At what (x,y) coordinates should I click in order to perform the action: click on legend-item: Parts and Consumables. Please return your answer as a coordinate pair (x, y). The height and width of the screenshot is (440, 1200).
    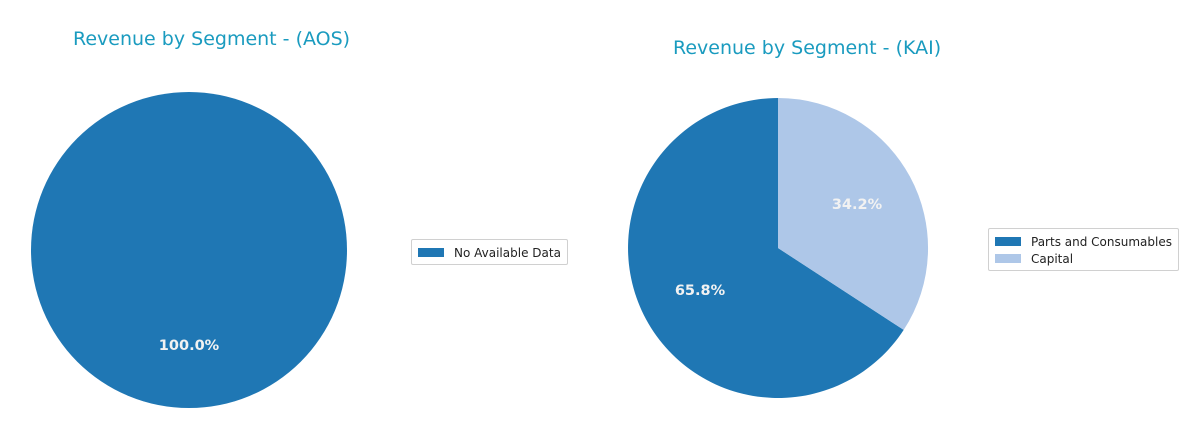
    Looking at the image, I should click on (1083, 241).